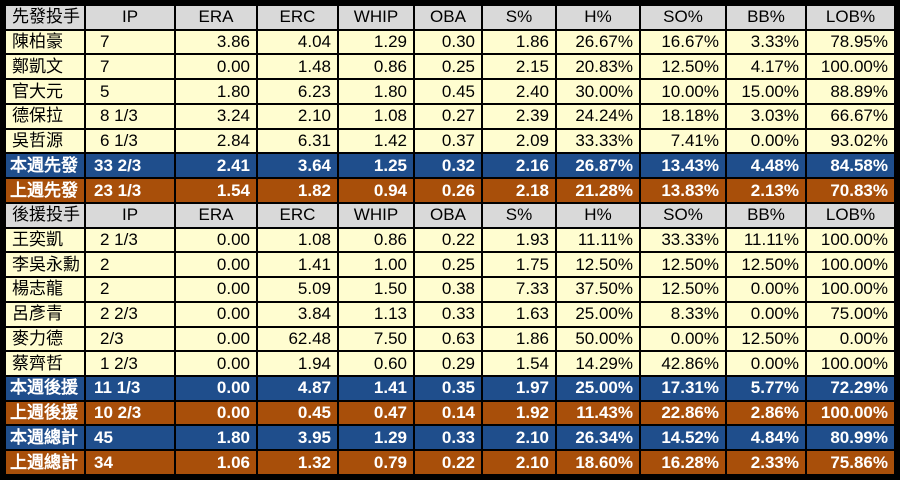 The width and height of the screenshot is (900, 480). Describe the element at coordinates (683, 240) in the screenshot. I see `stat-cell: 33.33%` at that location.